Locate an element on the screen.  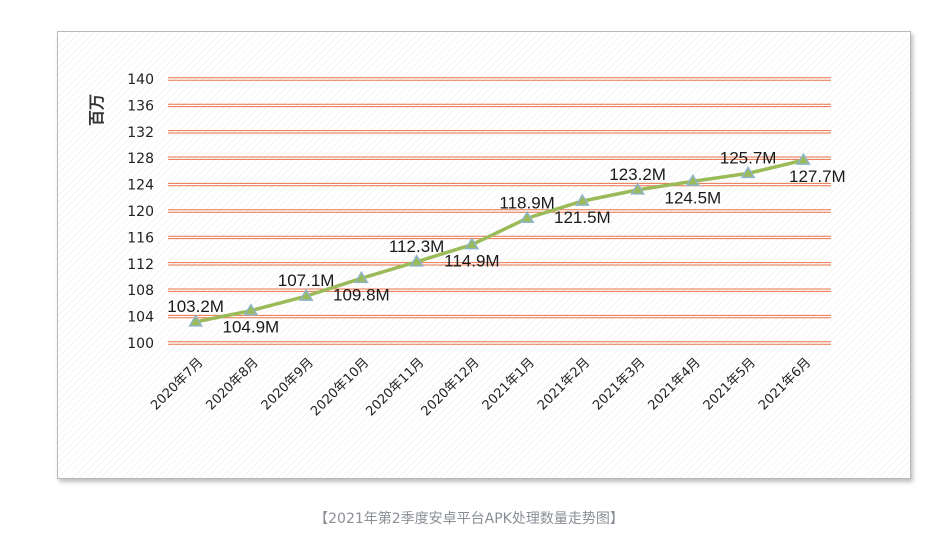
x-tick-label: 2020年7月 is located at coordinates (177, 384).